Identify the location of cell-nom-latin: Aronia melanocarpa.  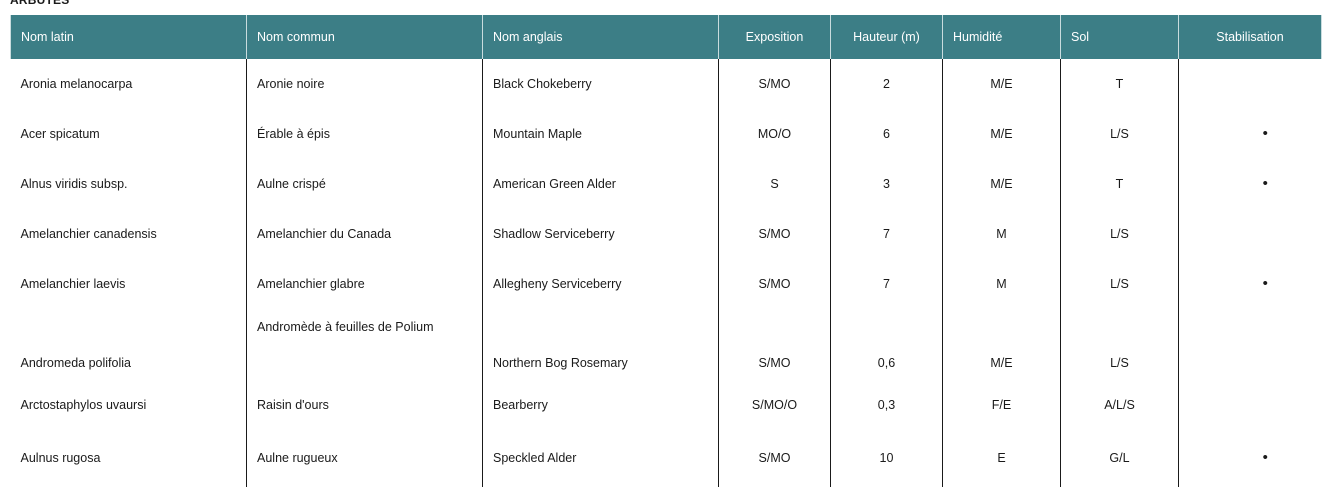
(128, 84).